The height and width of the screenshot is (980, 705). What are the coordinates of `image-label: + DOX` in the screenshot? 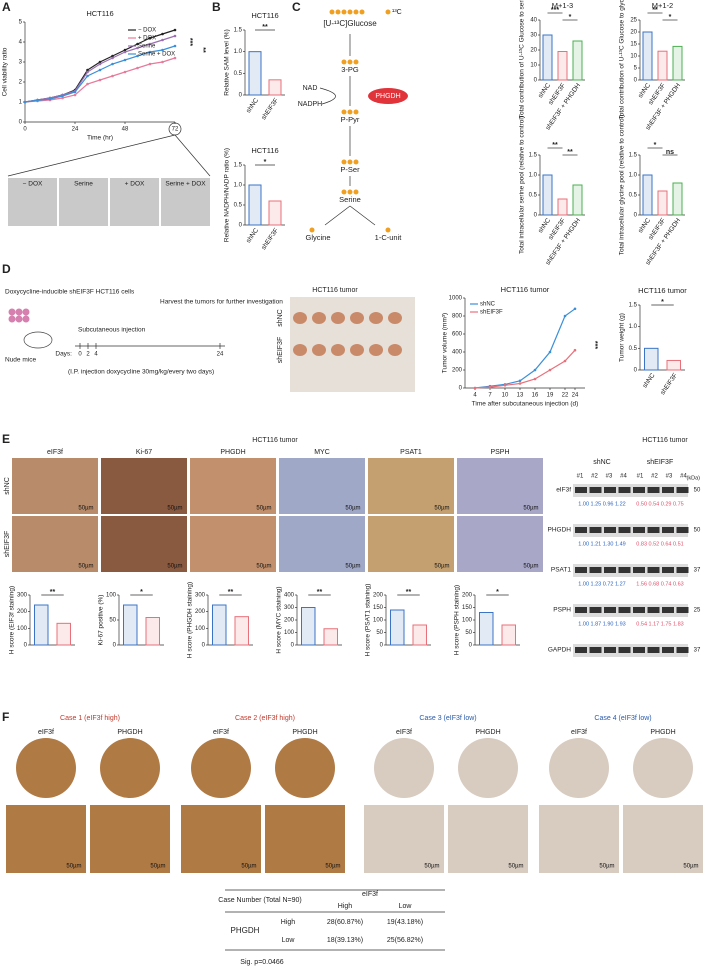 It's located at (135, 184).